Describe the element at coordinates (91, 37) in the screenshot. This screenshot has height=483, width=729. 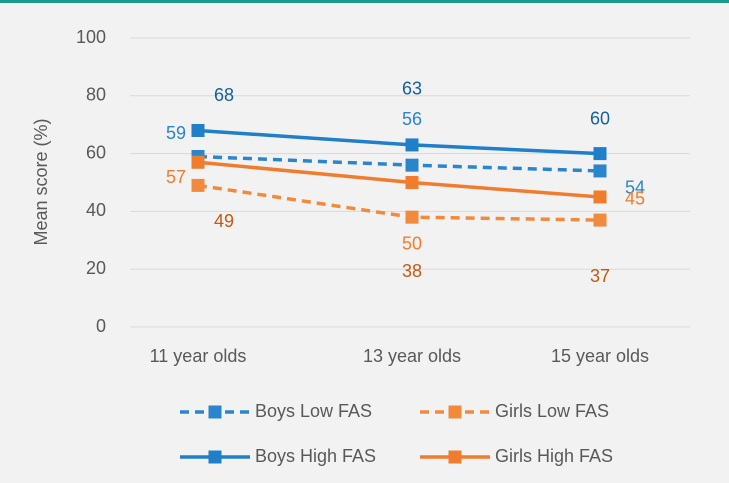
I see `y-tick-label: 100` at that location.